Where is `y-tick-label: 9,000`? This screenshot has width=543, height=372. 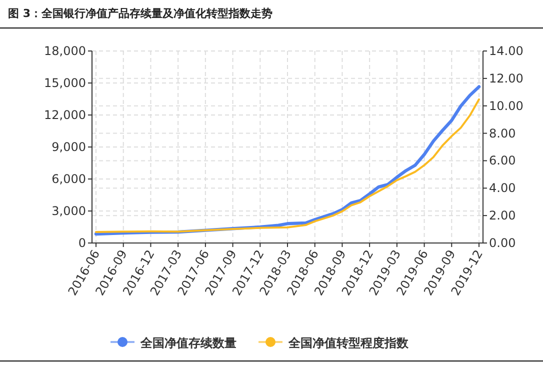
y-tick-label: 9,000 is located at coordinates (69, 147).